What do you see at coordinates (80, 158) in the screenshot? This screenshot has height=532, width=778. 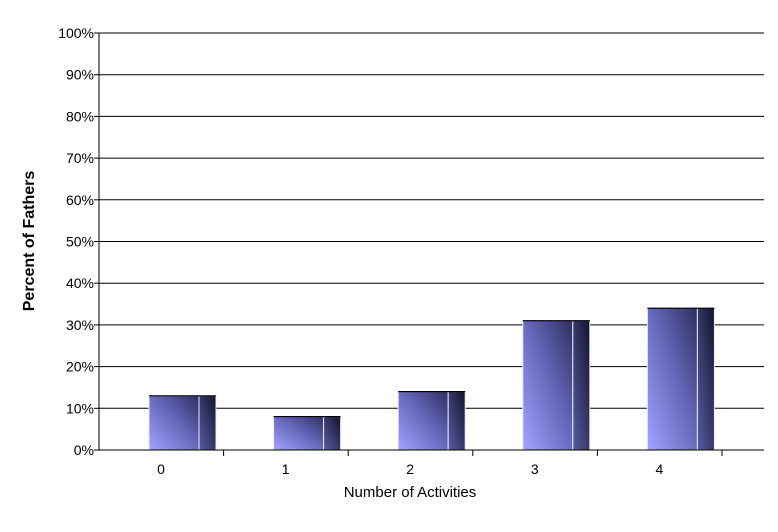 I see `y-tick-label: 70%` at bounding box center [80, 158].